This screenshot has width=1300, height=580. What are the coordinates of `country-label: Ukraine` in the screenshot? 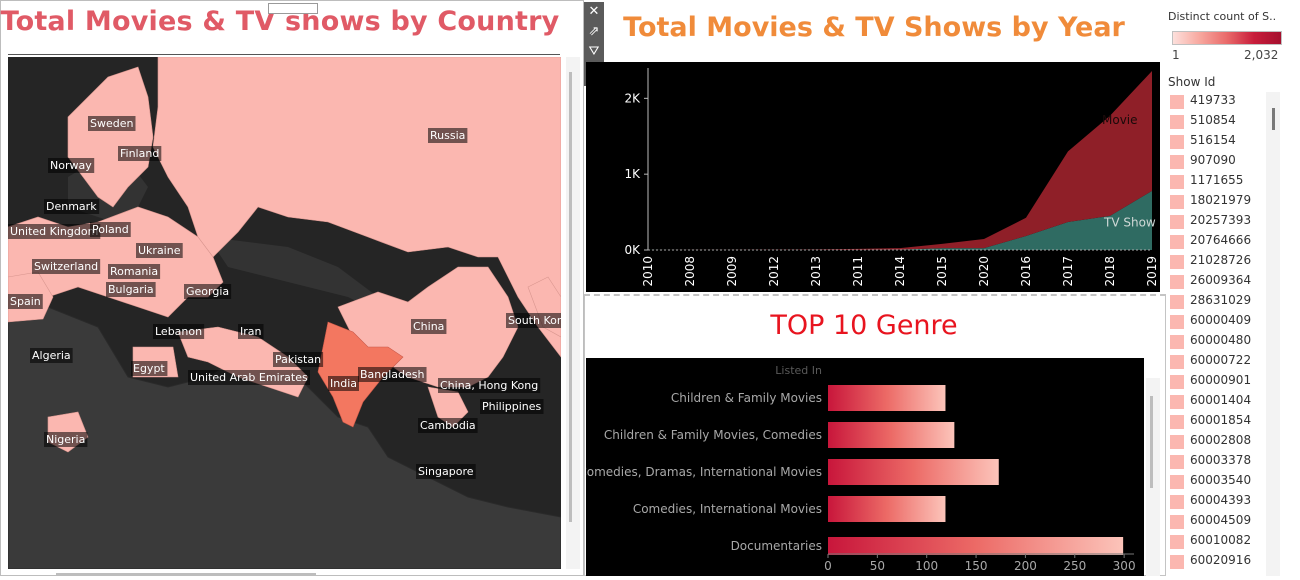 It's located at (159, 250).